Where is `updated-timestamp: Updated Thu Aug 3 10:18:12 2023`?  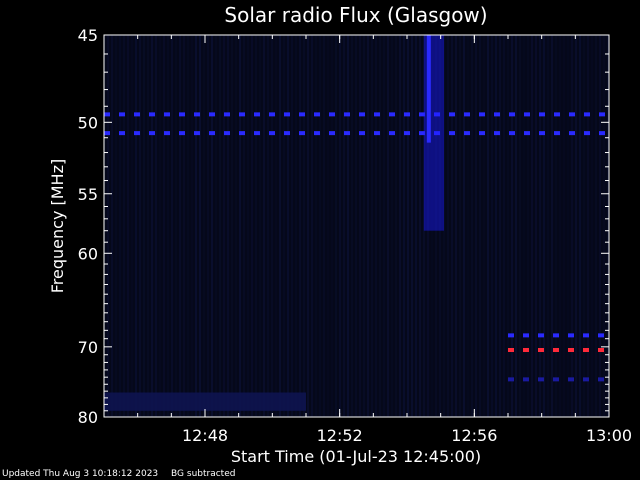
updated-timestamp: Updated Thu Aug 3 10:18:12 2023 is located at coordinates (80, 474).